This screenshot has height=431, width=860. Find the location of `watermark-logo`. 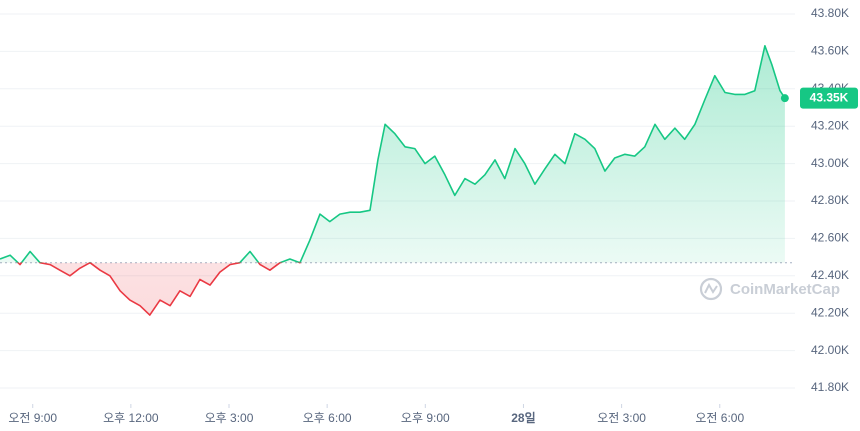

watermark-logo is located at coordinates (711, 289).